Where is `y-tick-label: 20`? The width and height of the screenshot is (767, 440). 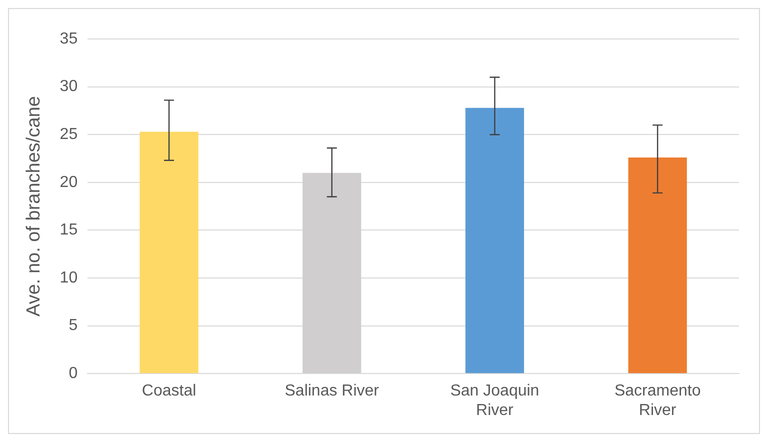
y-tick-label: 20 is located at coordinates (69, 182).